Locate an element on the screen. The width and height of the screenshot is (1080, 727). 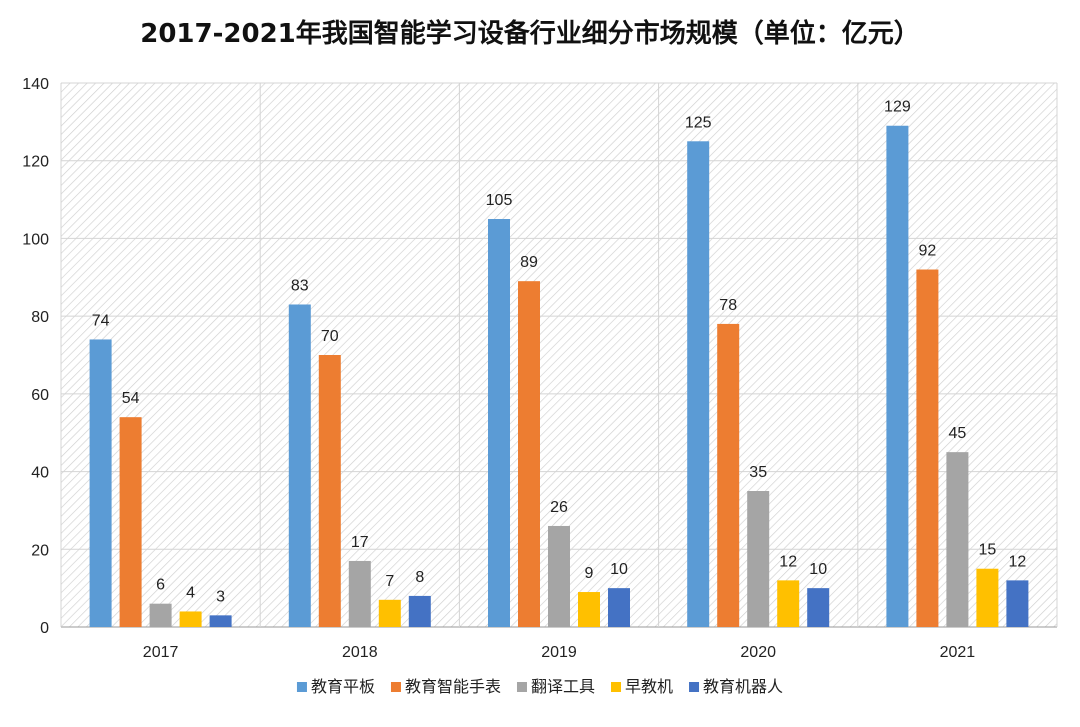
x-tick-label: 2020 is located at coordinates (758, 652).